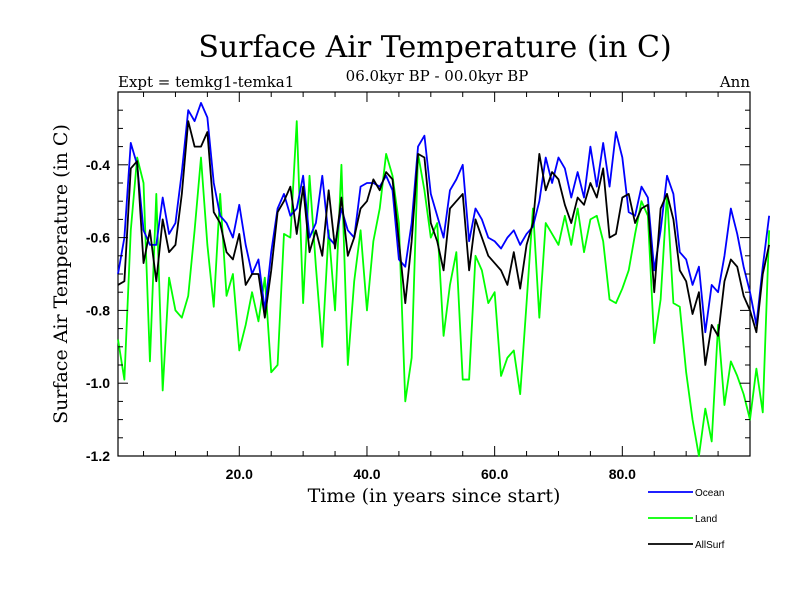 The image size is (800, 600). Describe the element at coordinates (734, 82) in the screenshot. I see `season-label: Ann` at that location.